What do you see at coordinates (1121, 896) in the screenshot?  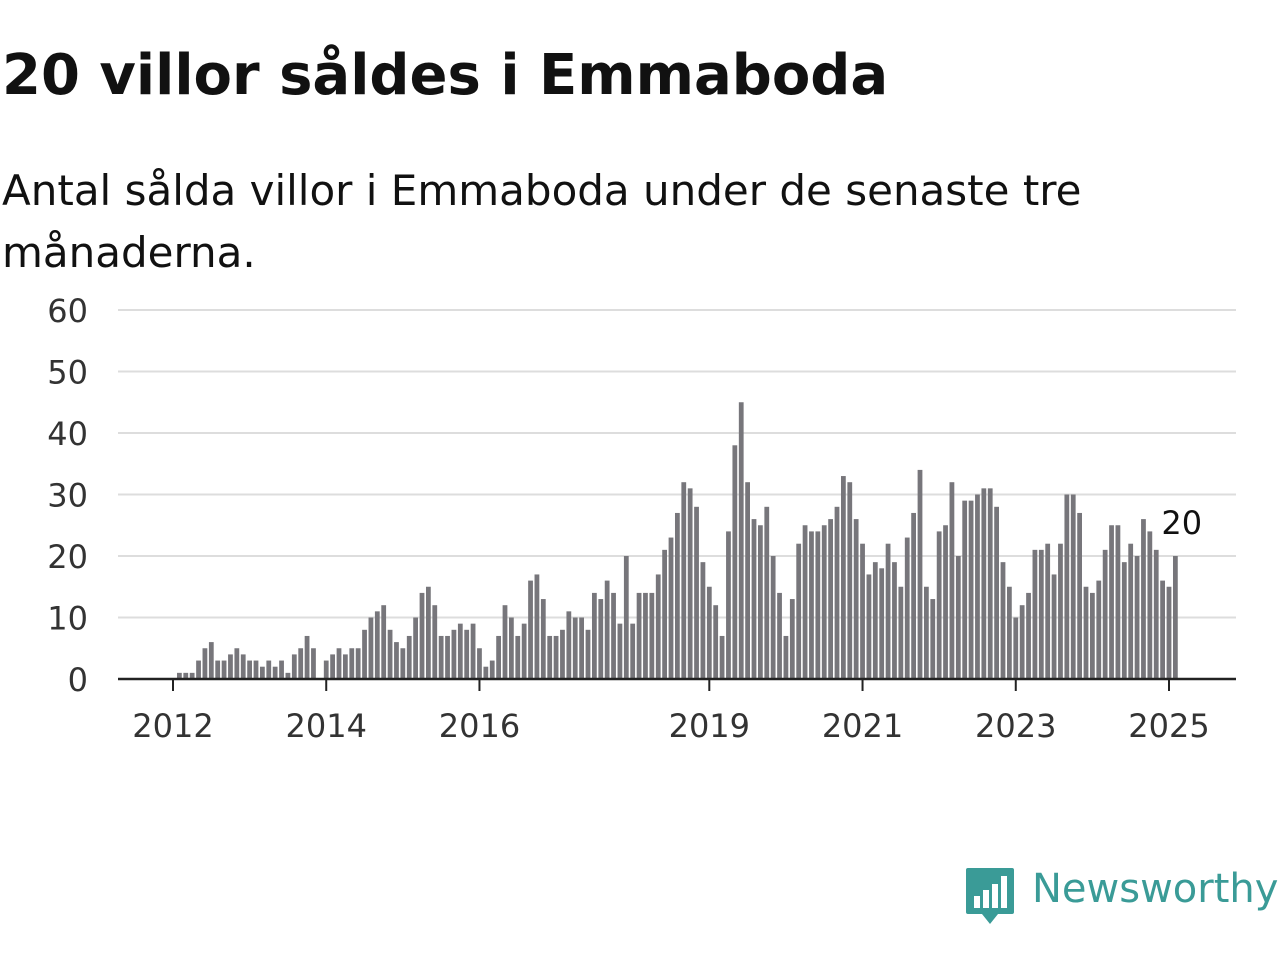 I see `newsworthy-logo: Newsworthy` at bounding box center [1121, 896].